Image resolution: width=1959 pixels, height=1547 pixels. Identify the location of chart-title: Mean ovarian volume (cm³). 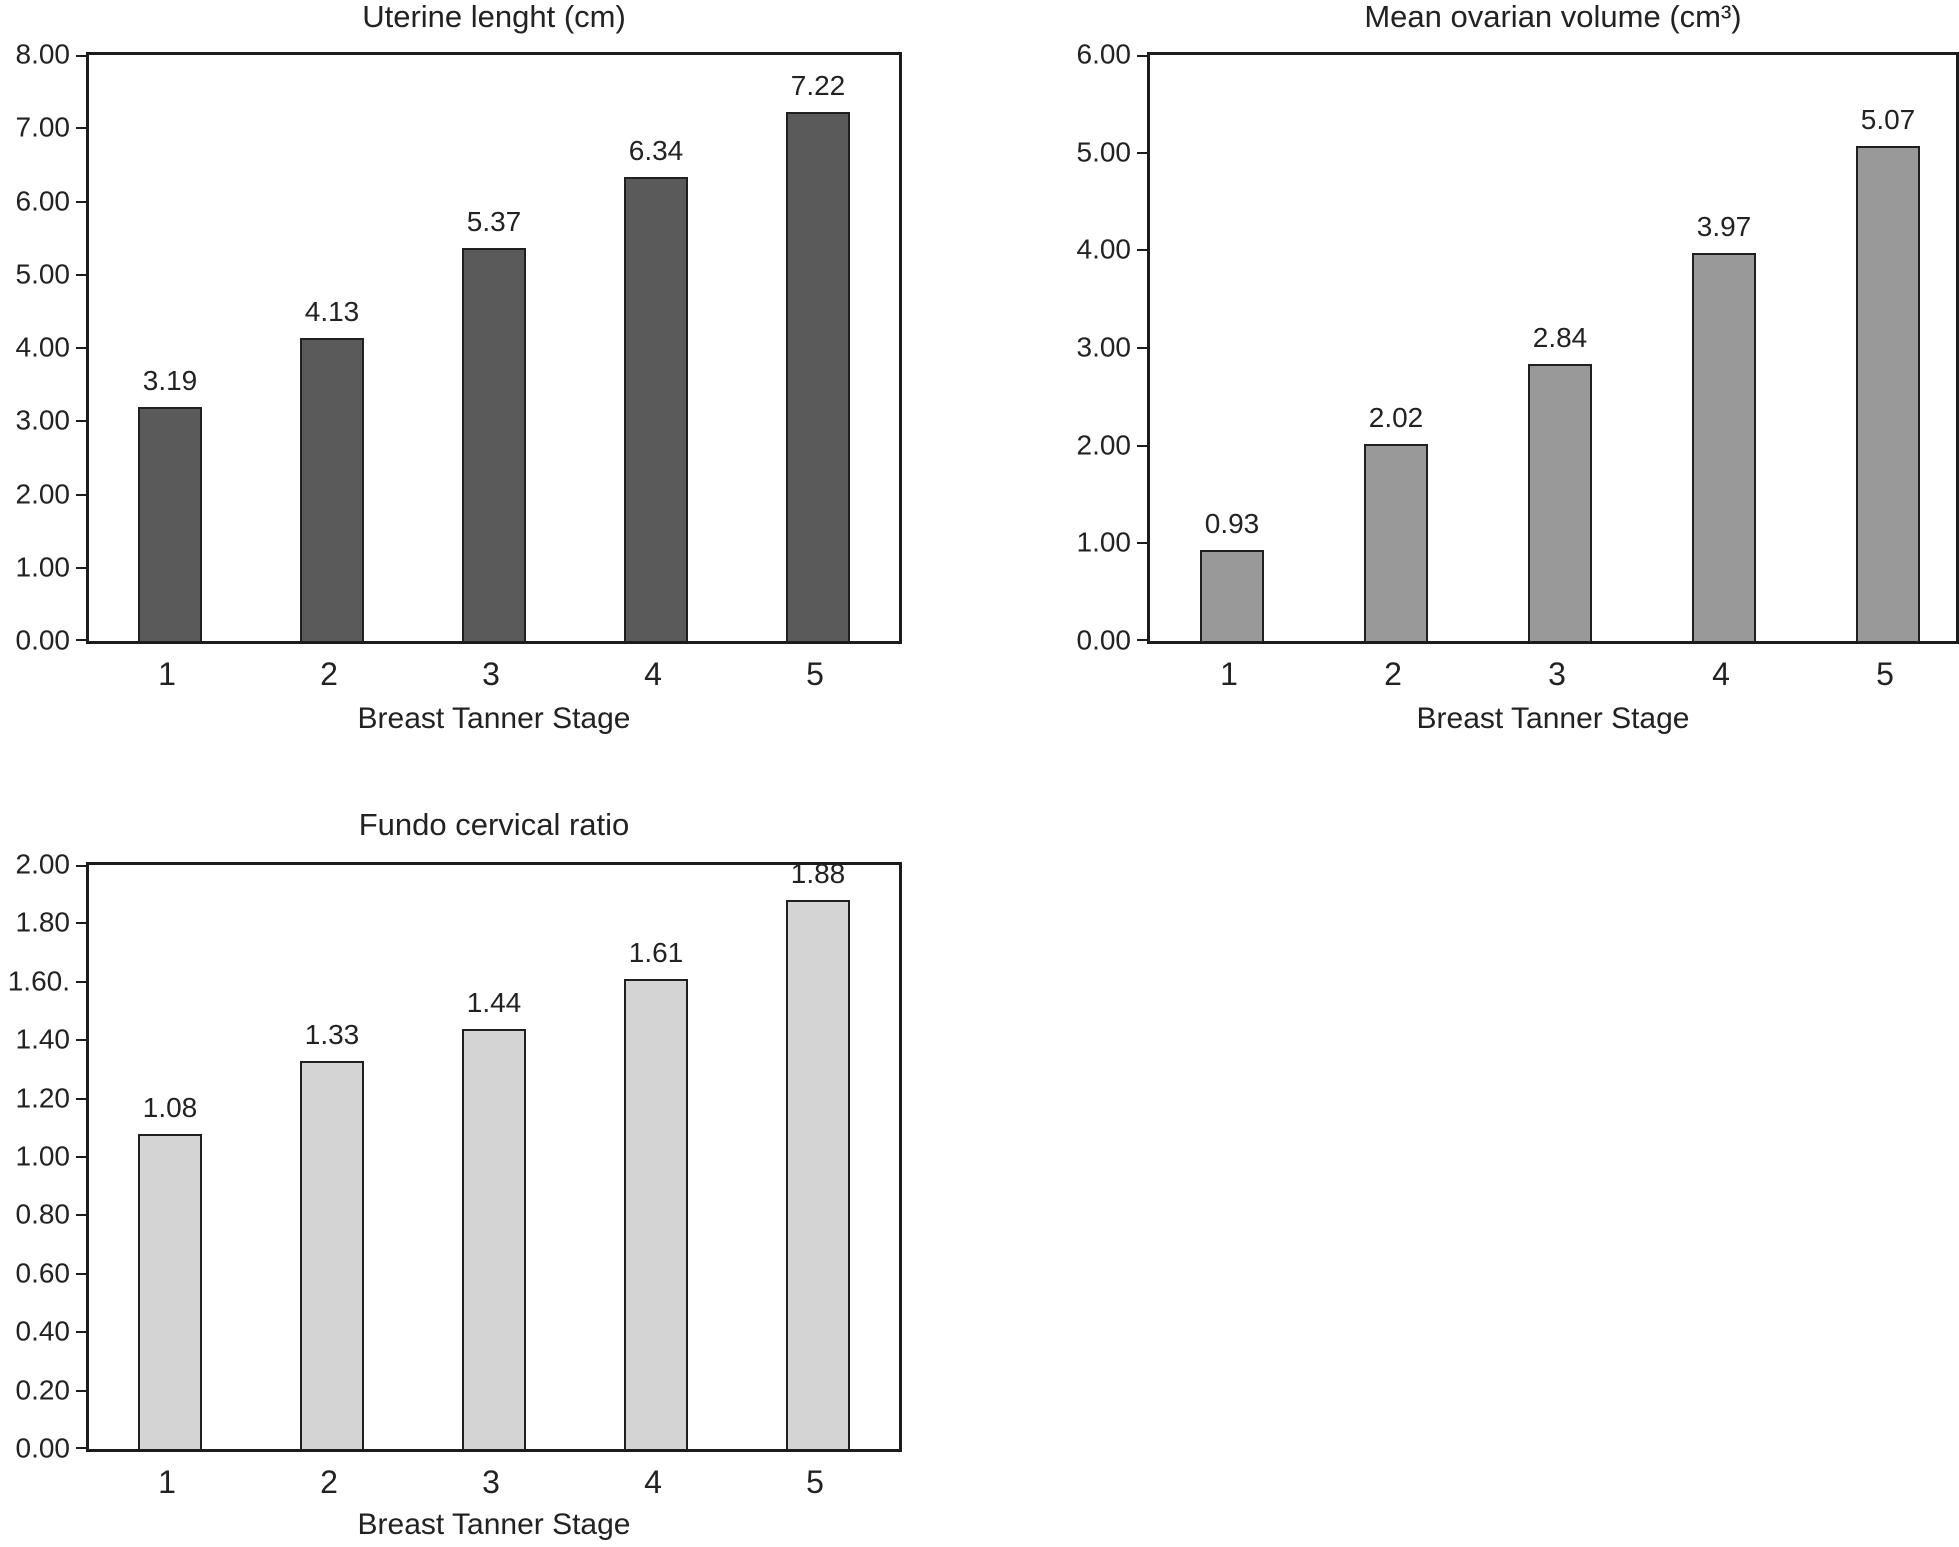
(1553, 17).